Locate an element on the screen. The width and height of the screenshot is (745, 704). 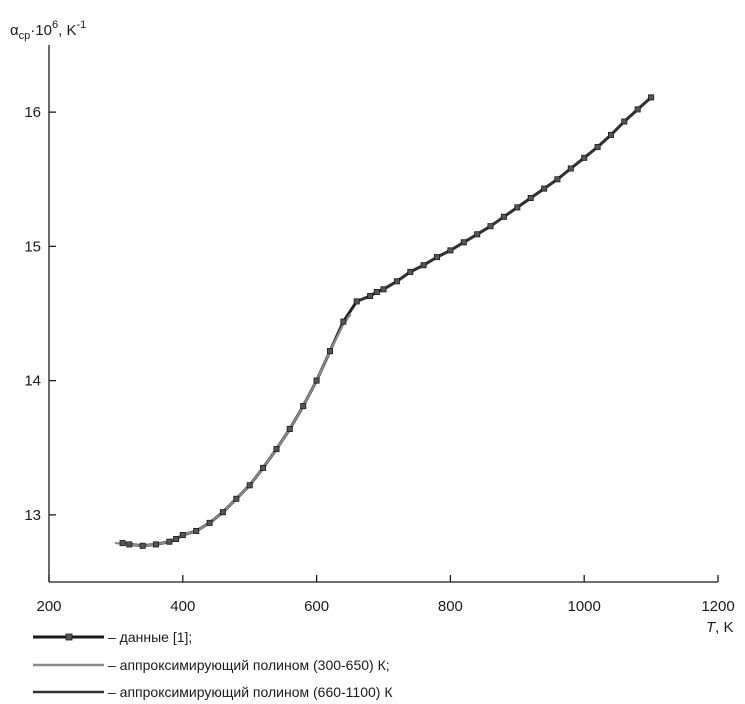
y-tick-label: 13 is located at coordinates (32, 515).